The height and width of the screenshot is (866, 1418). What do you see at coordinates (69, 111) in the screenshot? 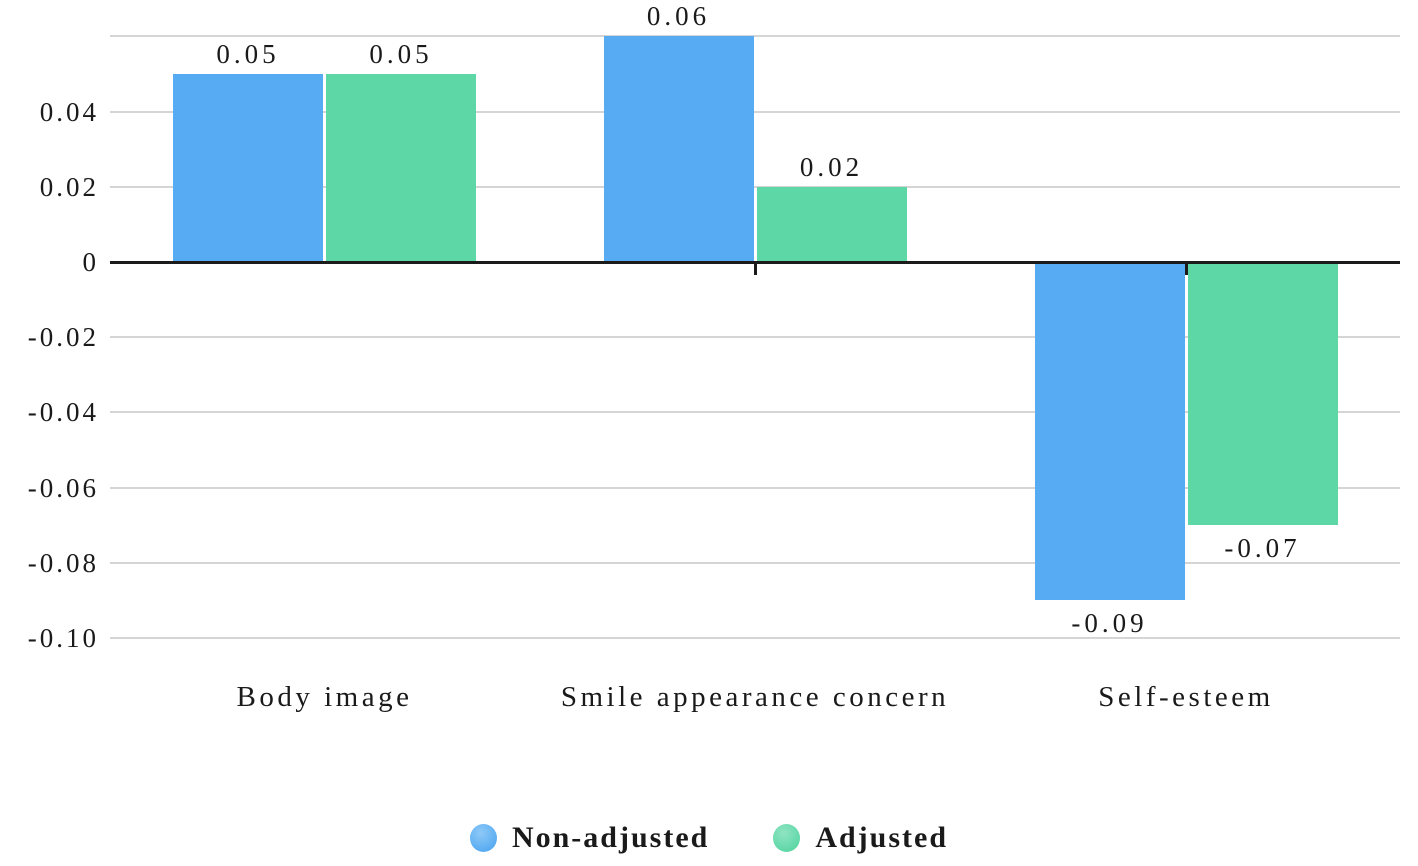
I see `y-axis-tick-label: 0.04` at bounding box center [69, 111].